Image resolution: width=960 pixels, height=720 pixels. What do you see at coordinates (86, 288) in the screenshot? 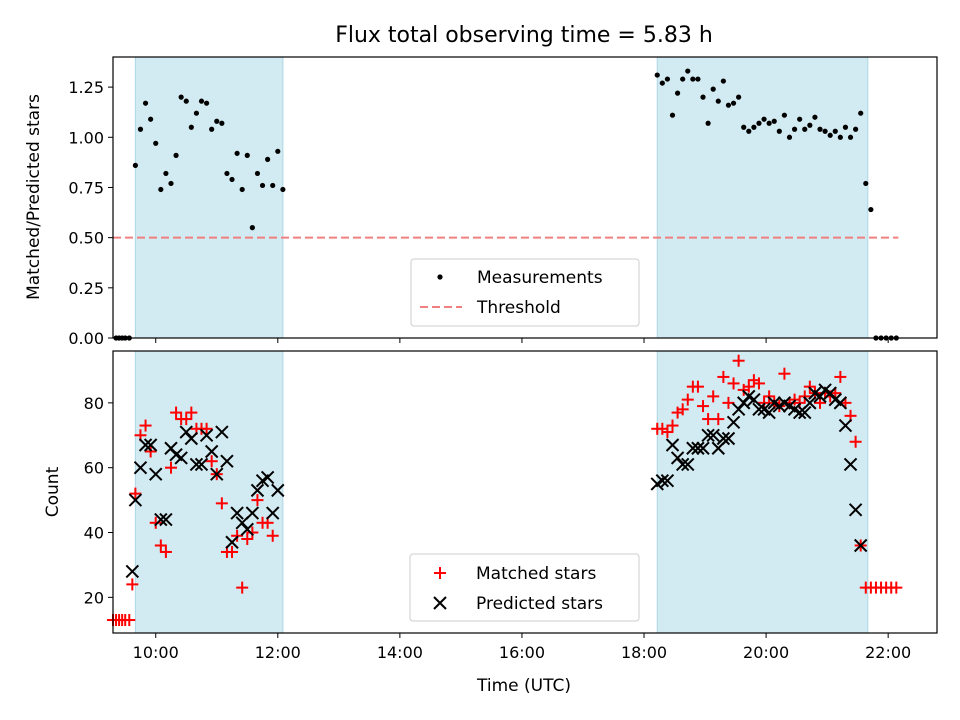
I see `top-y-tick-label: 0.25` at bounding box center [86, 288].